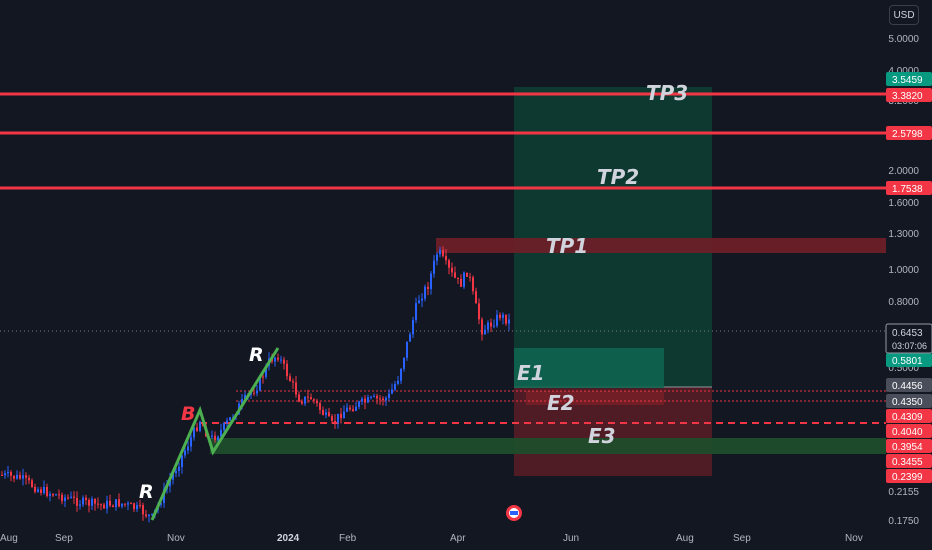  I want to click on current-price-tag: 0.6453 03:07:06, so click(908, 338).